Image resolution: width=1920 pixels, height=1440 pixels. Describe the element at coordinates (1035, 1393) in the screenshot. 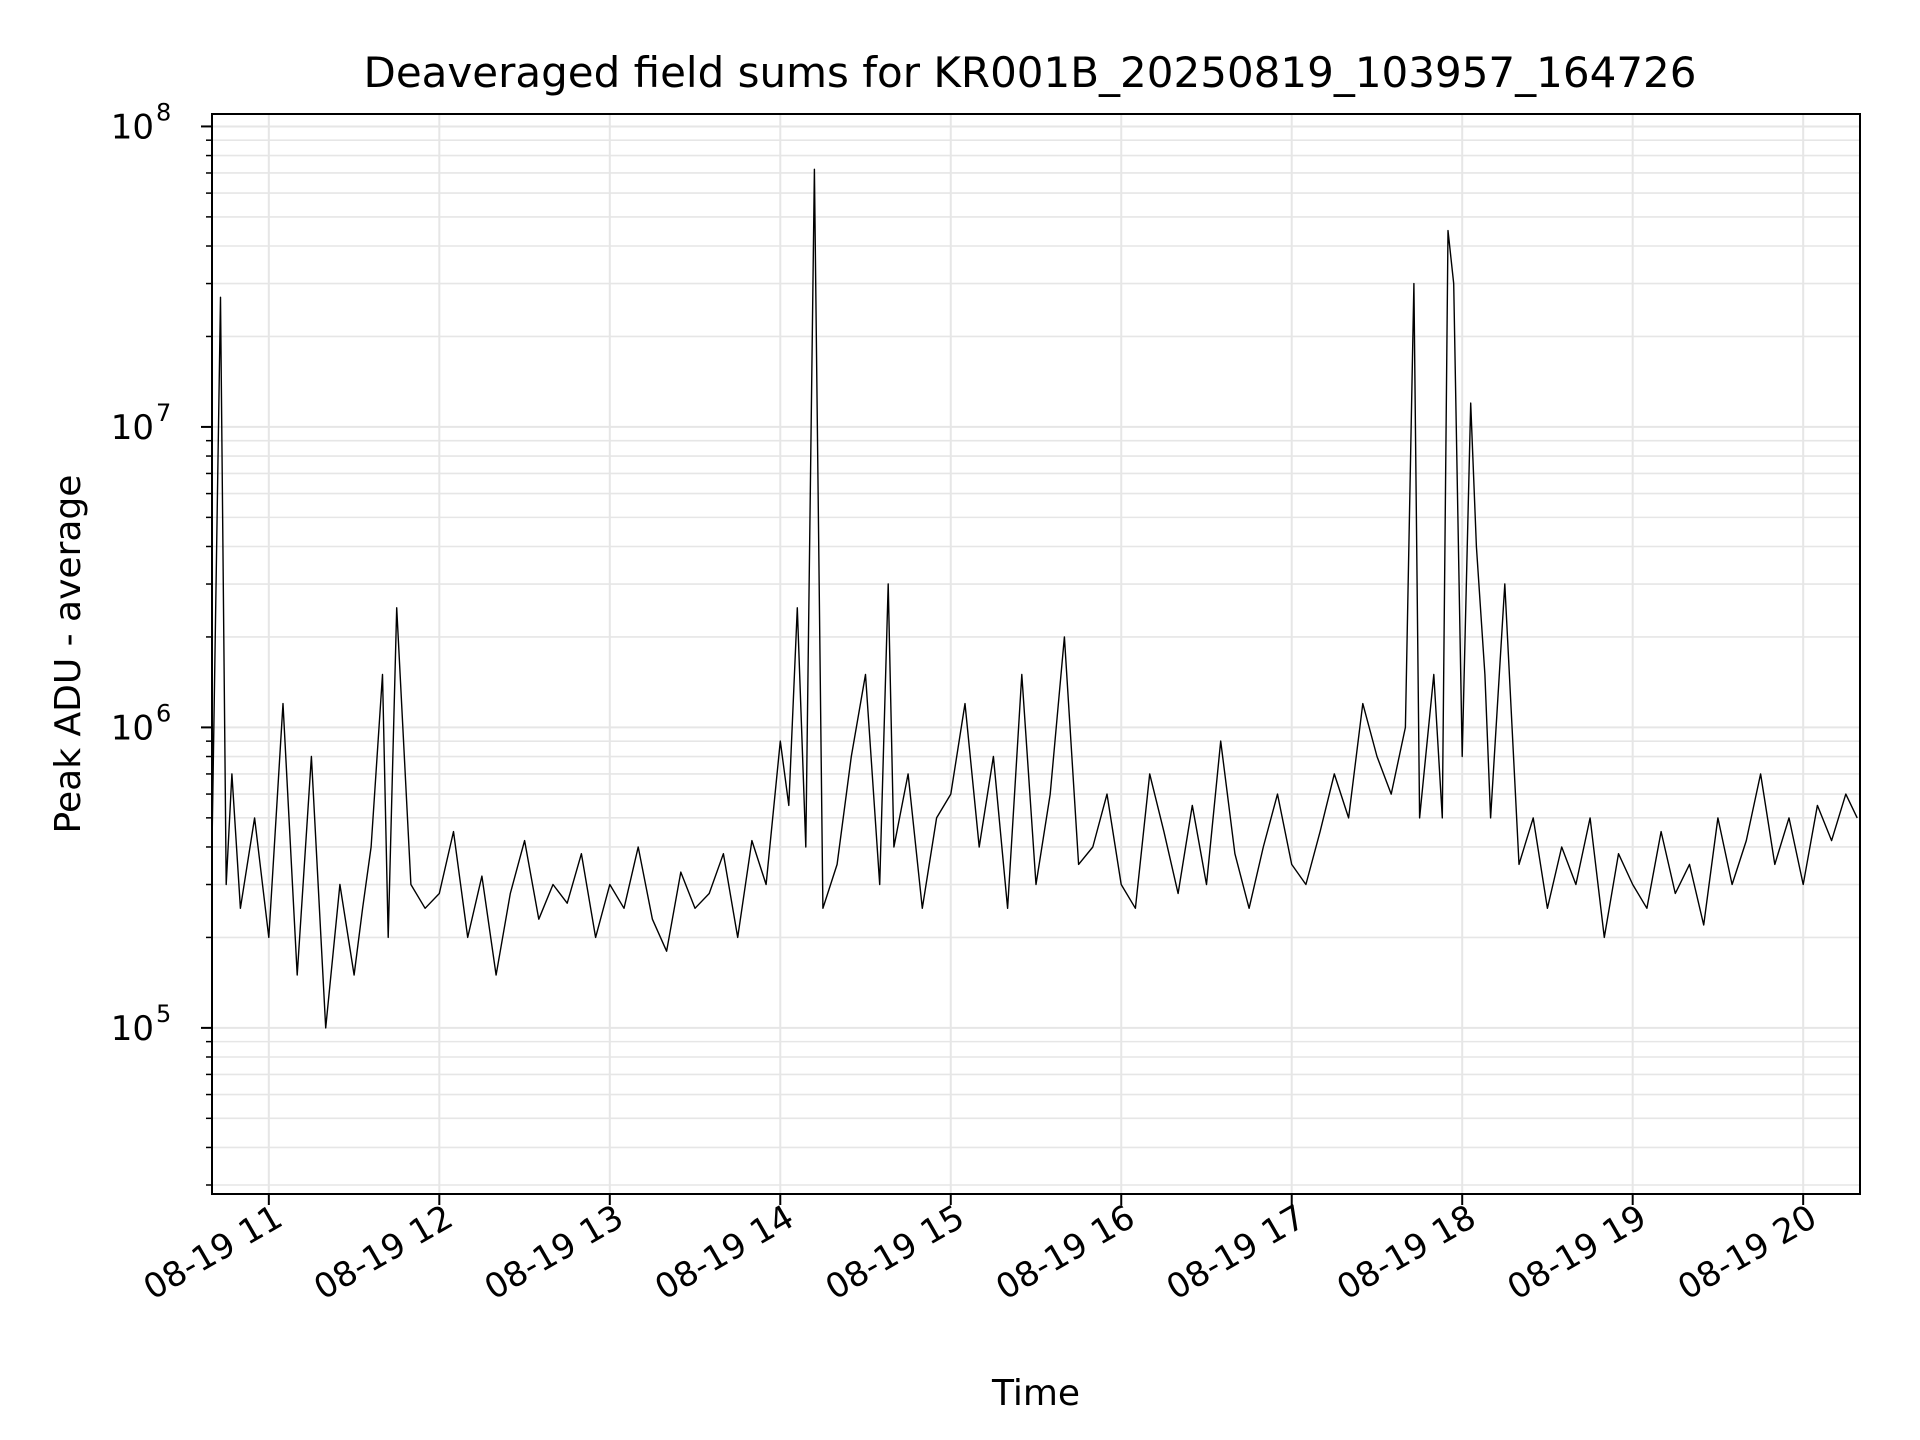

I see `x-axis-label: Time` at that location.